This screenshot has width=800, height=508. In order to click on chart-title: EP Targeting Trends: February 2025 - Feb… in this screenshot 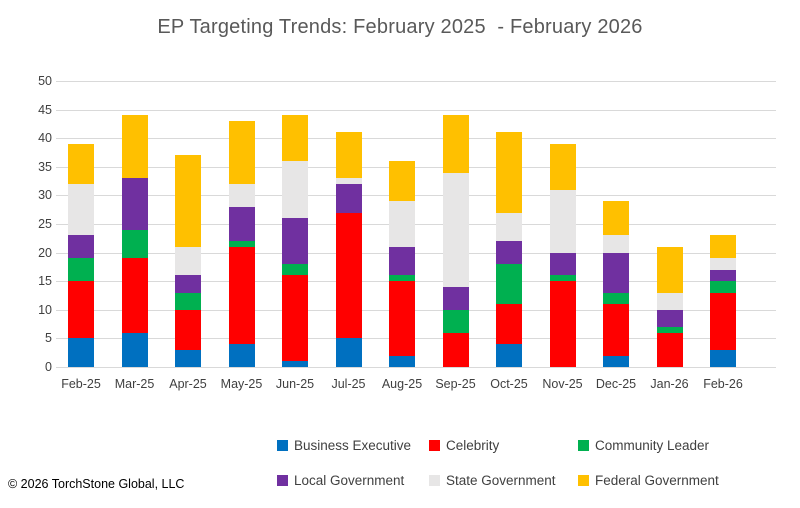, I will do `click(400, 27)`.